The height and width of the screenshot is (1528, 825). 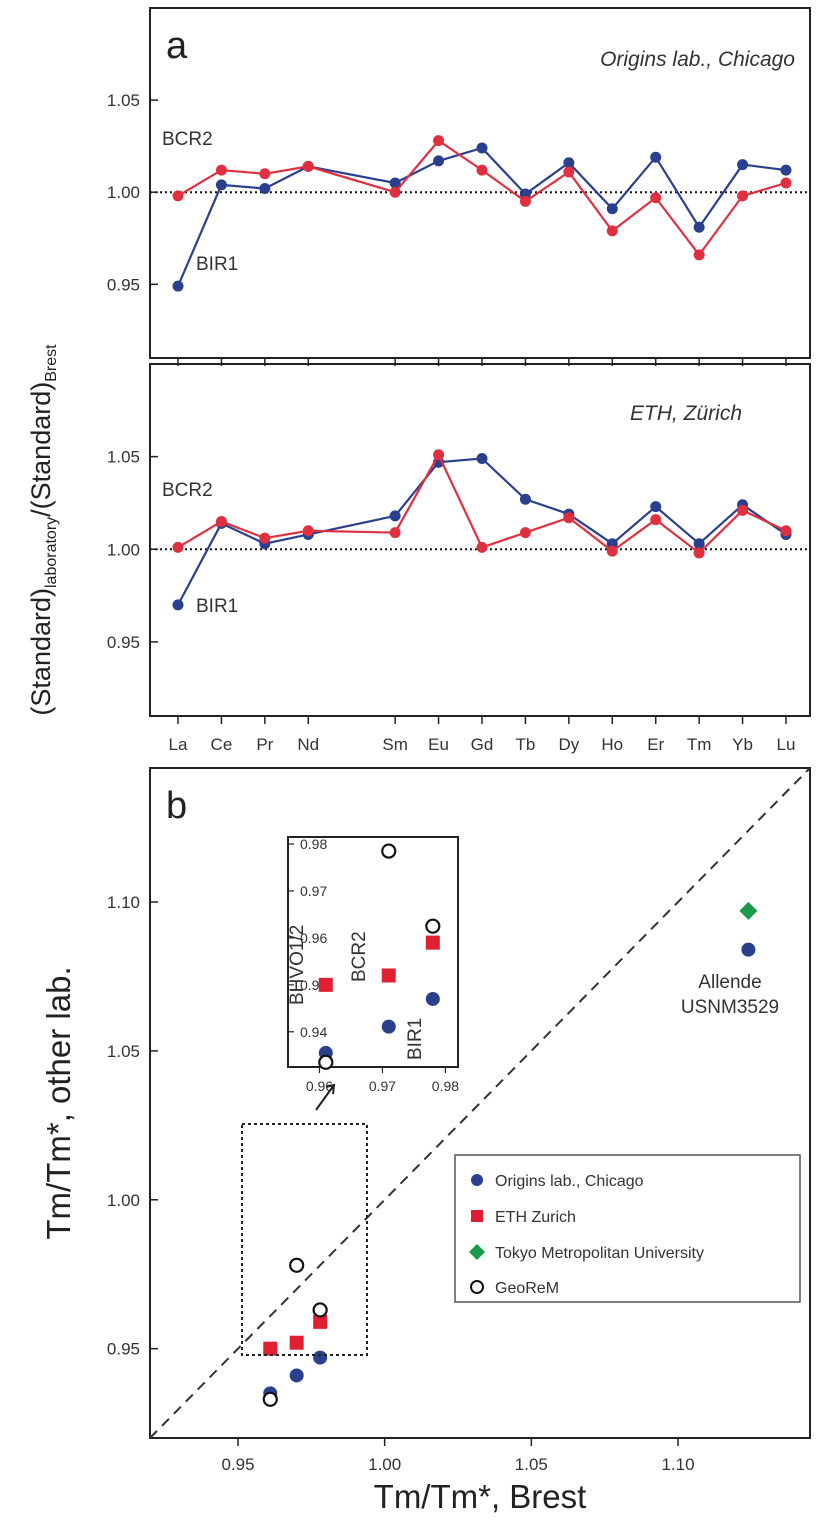 I want to click on point-a2-bcr2-Gd, so click(x=482, y=547).